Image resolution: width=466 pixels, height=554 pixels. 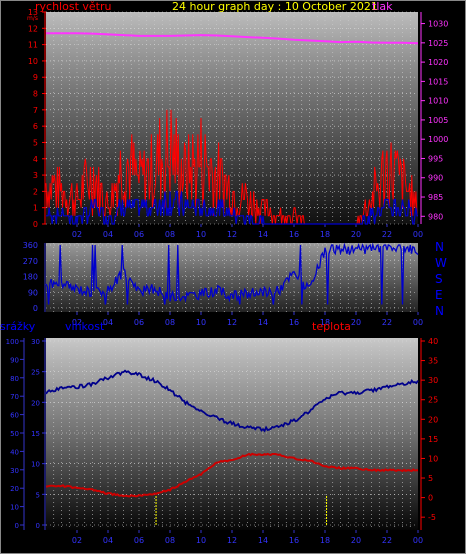 What do you see at coordinates (430, 478) in the screenshot?
I see `y-temperature-tick-label: 5` at bounding box center [430, 478].